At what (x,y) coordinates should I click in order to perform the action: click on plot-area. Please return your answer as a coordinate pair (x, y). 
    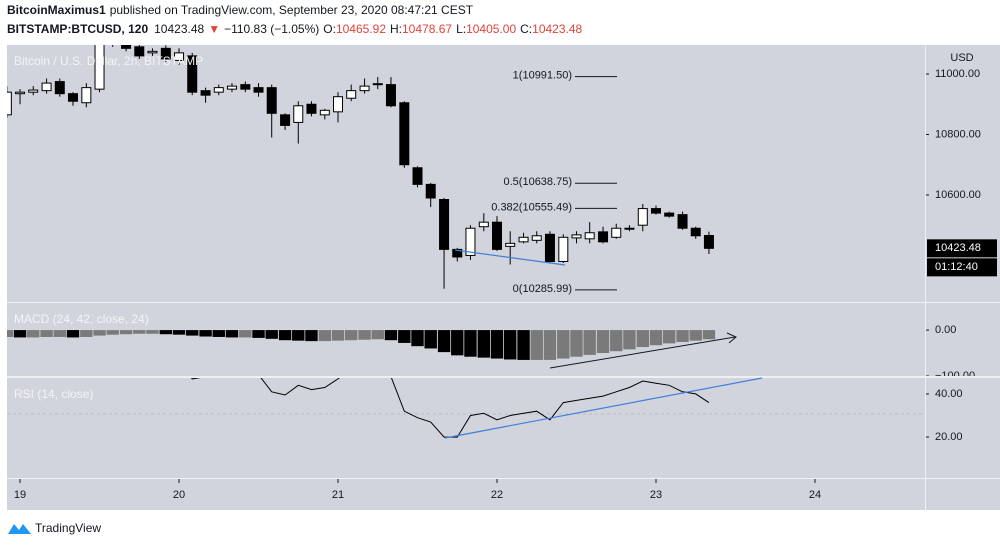
    Looking at the image, I should click on (450, 408).